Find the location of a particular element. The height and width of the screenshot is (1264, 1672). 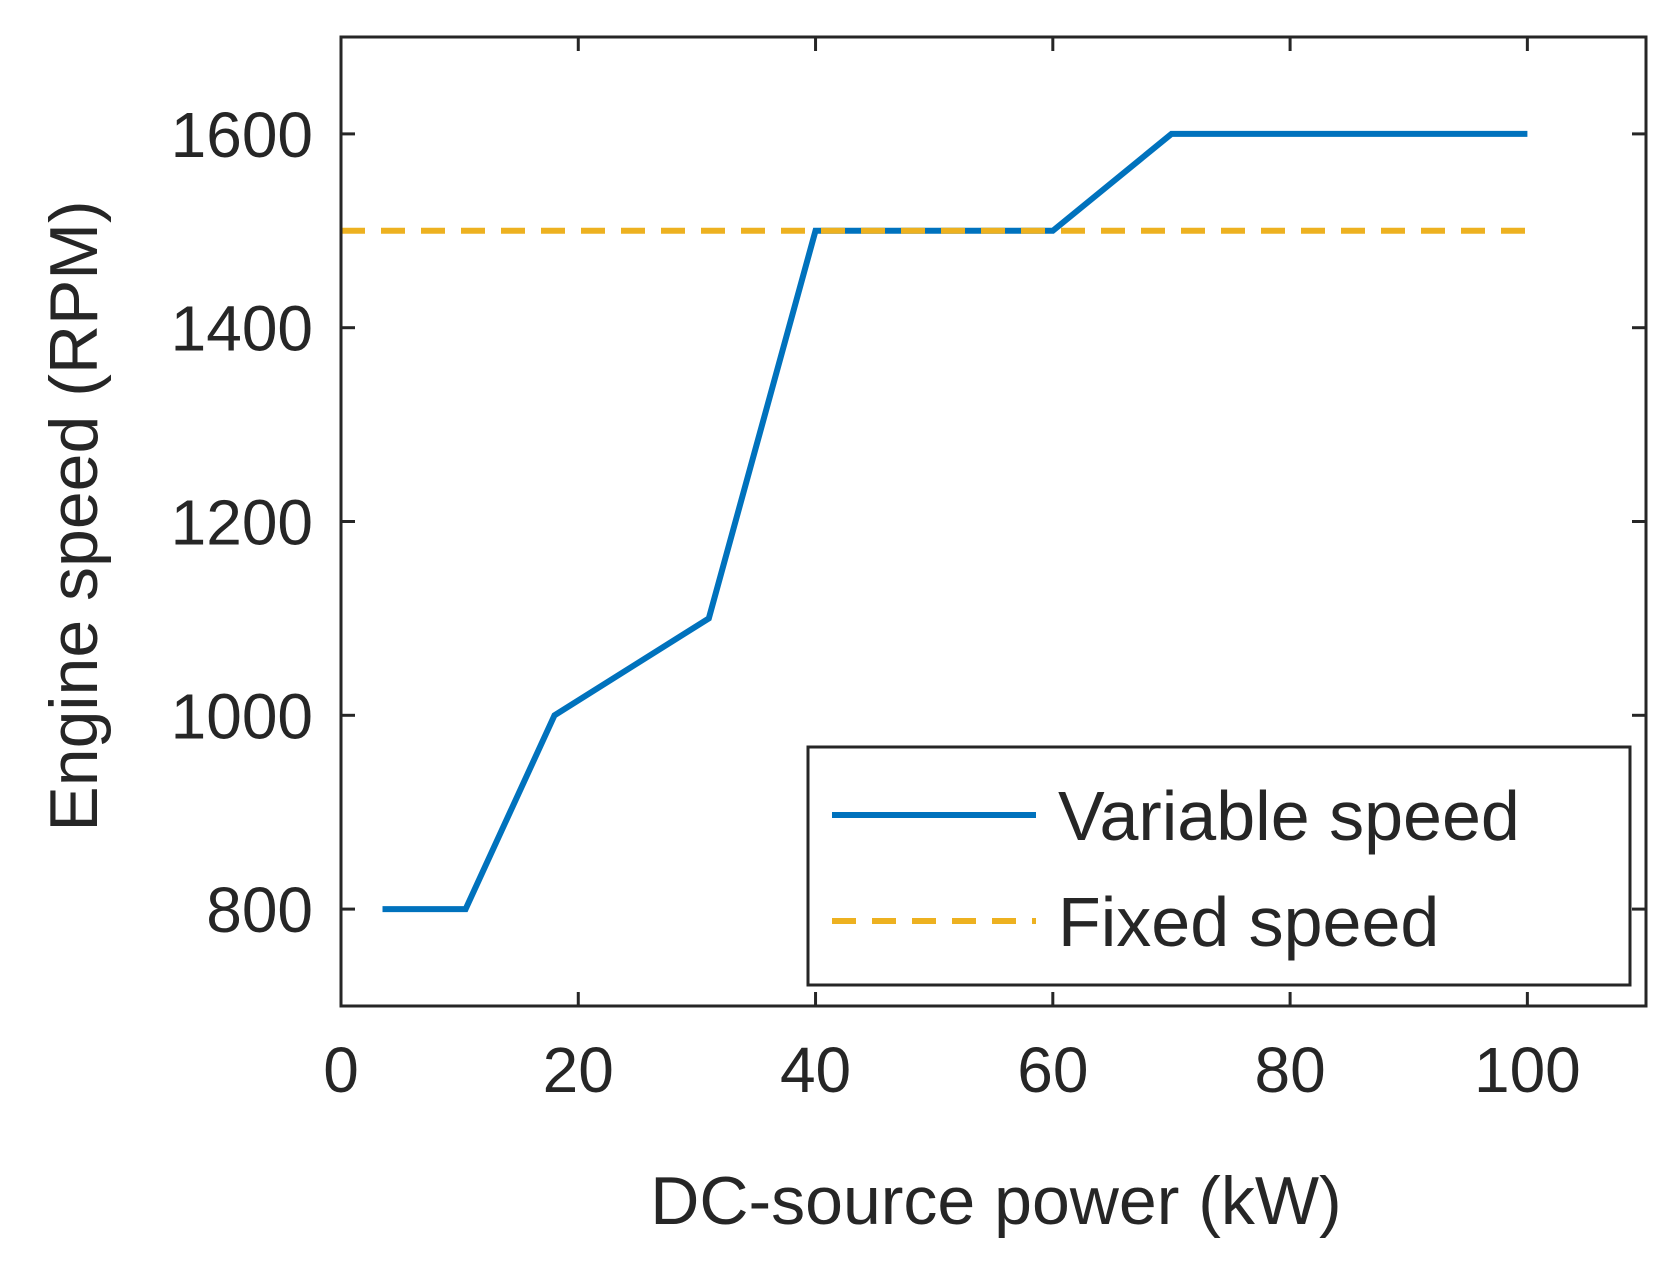

y-axis-label: Engine speed (RPM) is located at coordinates (74, 515).